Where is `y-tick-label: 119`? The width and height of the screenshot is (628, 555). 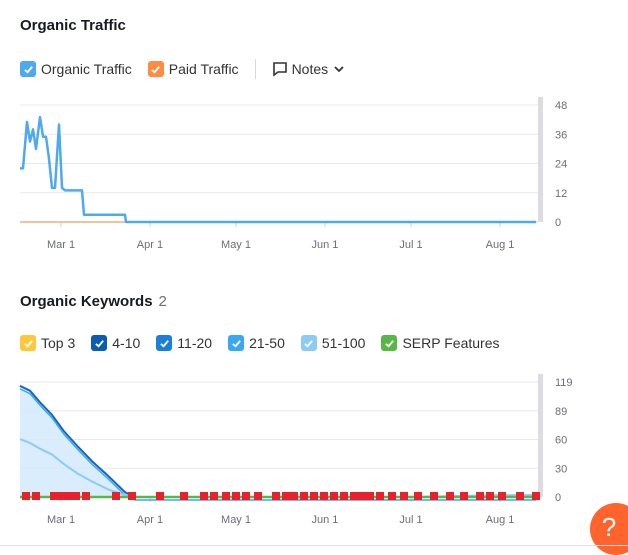 y-tick-label: 119 is located at coordinates (564, 383).